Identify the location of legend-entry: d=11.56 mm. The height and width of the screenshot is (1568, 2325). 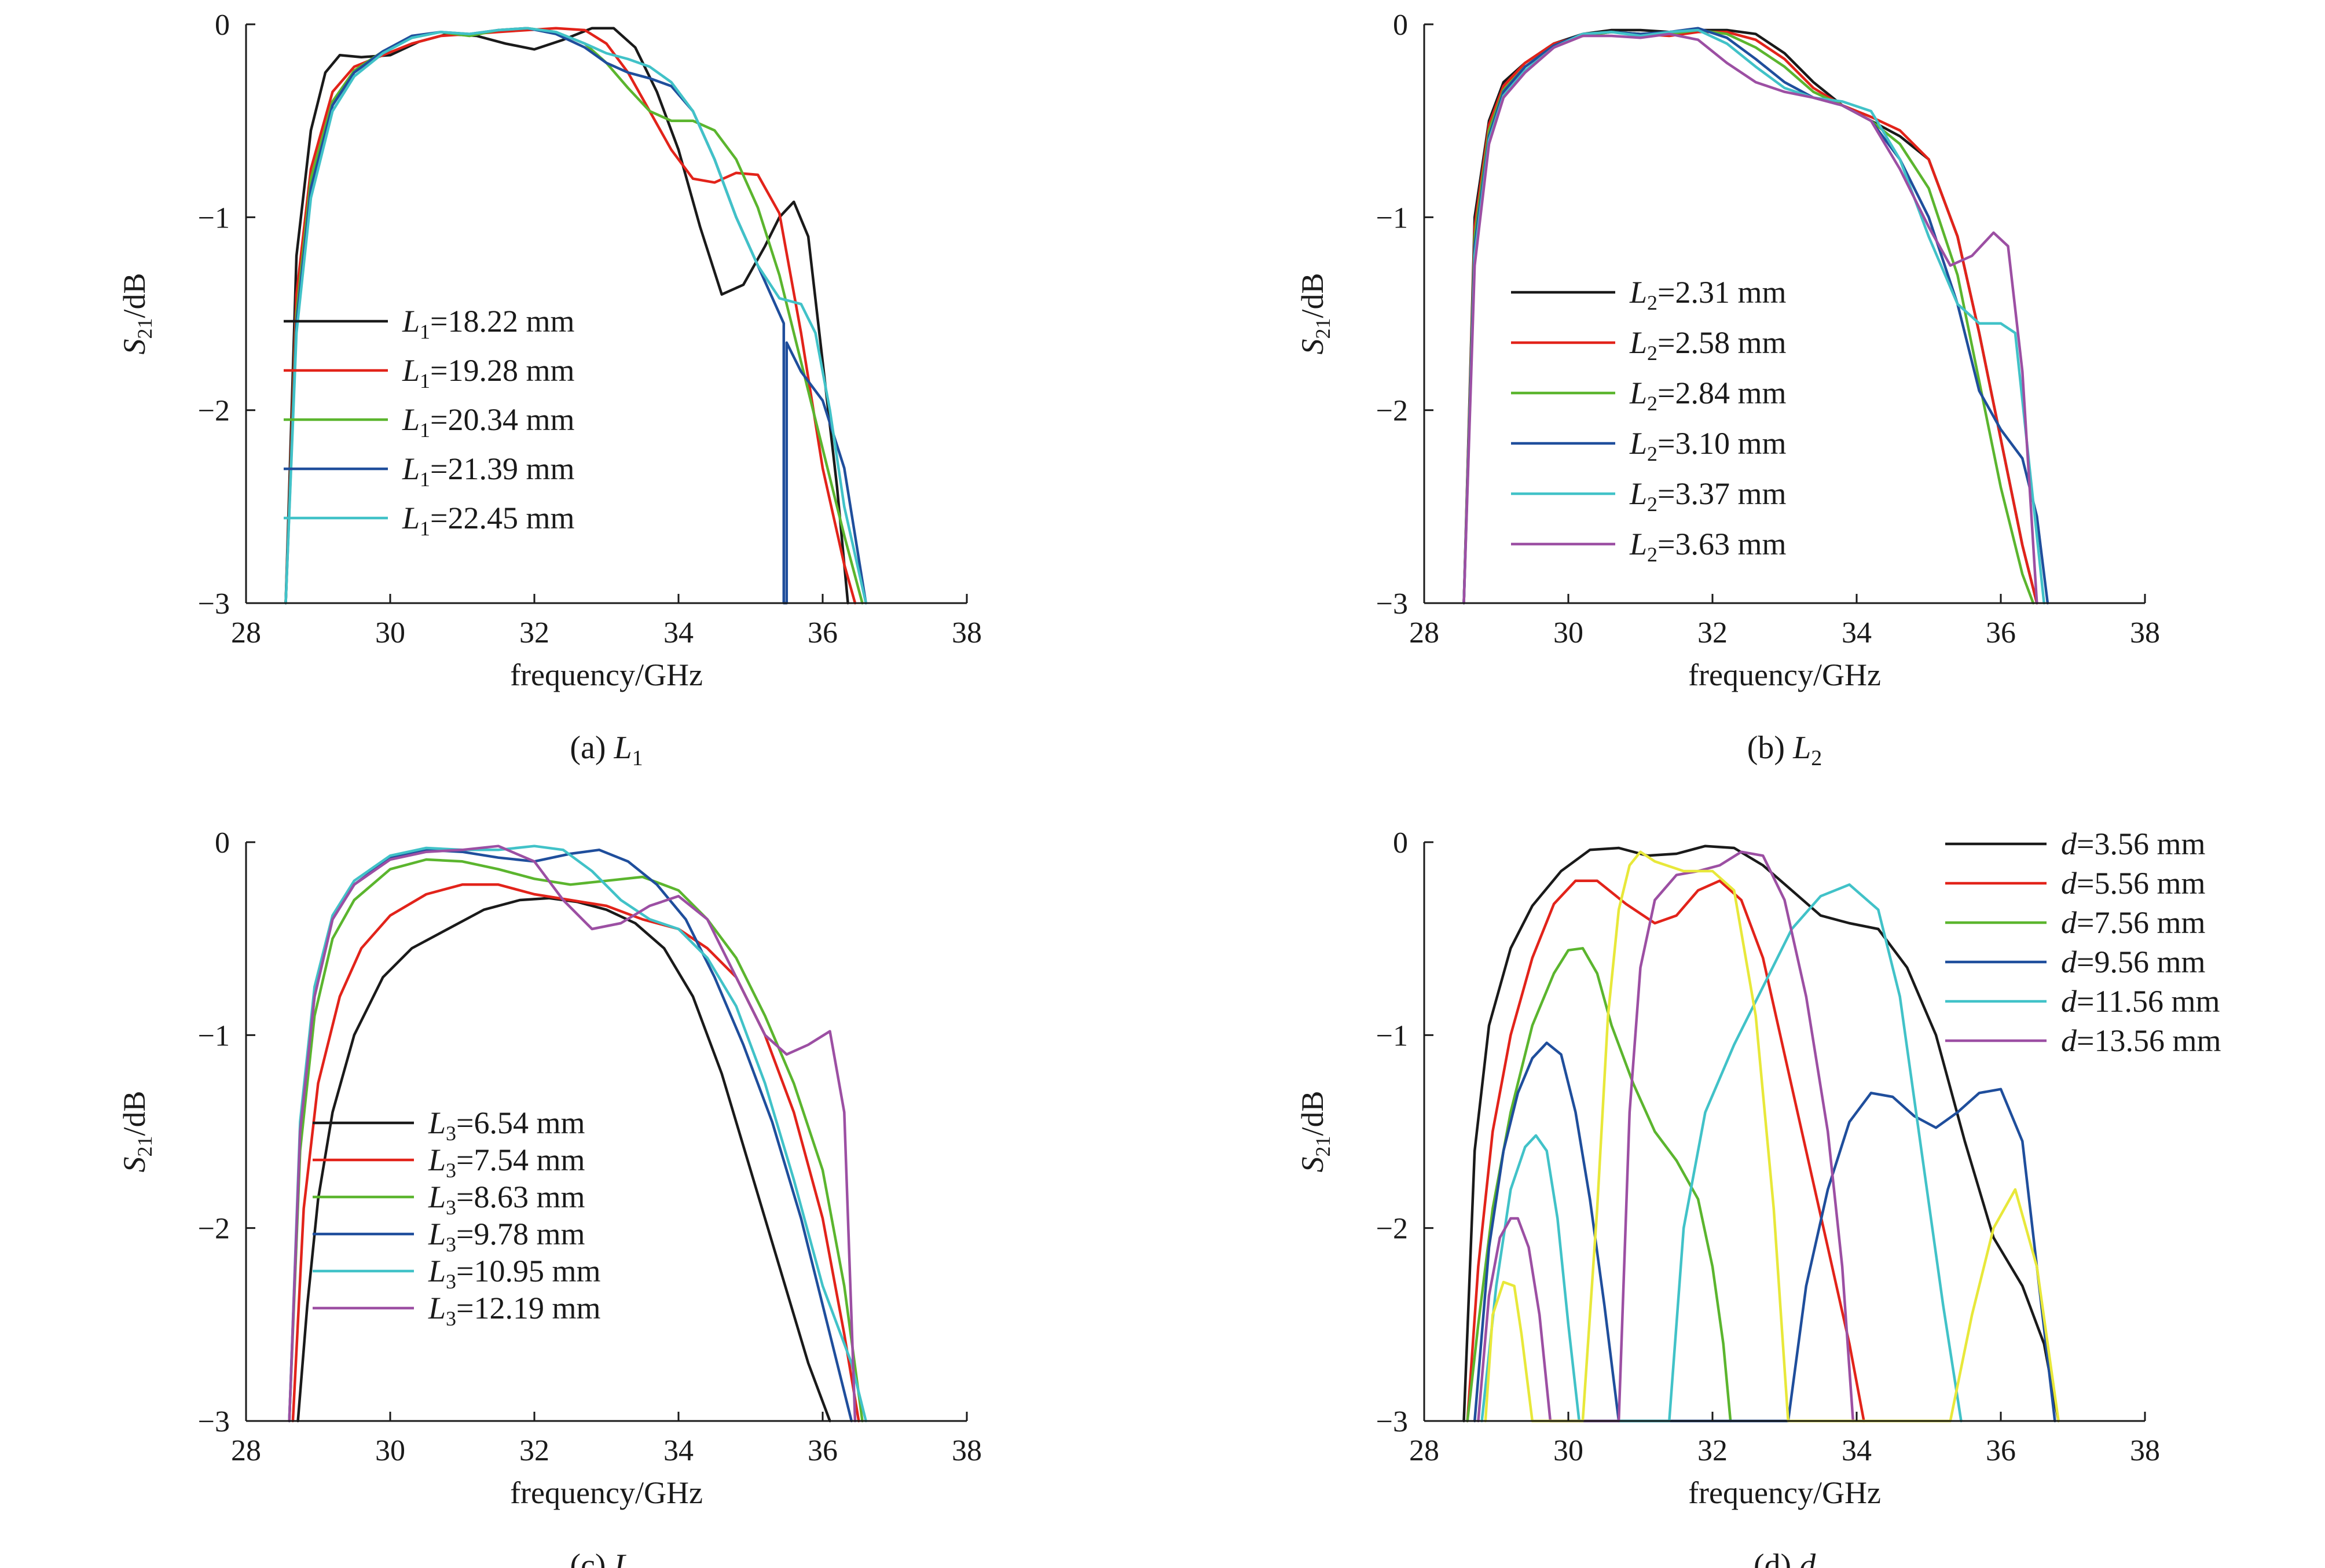
(2140, 1001).